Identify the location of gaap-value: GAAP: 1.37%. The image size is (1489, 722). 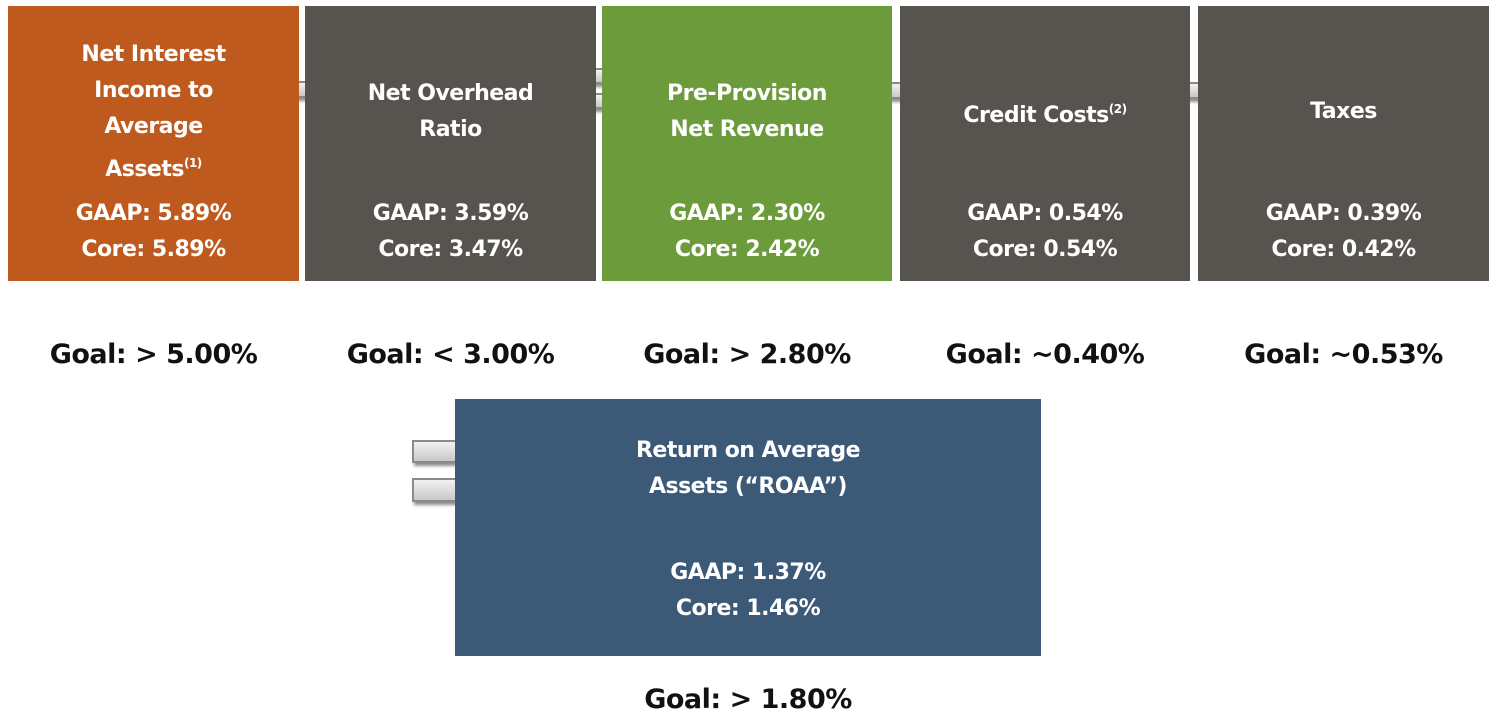
(748, 572).